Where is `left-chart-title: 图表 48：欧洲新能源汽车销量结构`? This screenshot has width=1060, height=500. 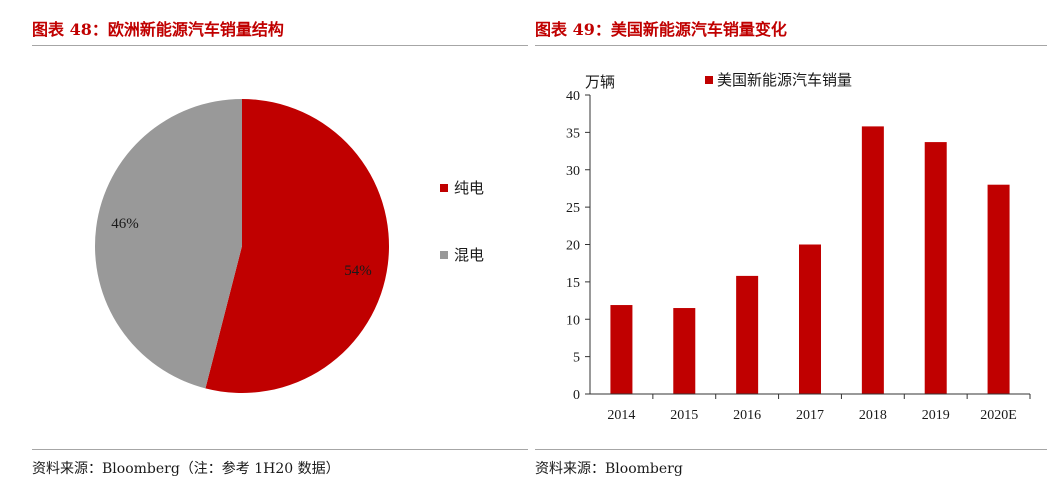 left-chart-title: 图表 48：欧洲新能源汽车销量结构 is located at coordinates (158, 29).